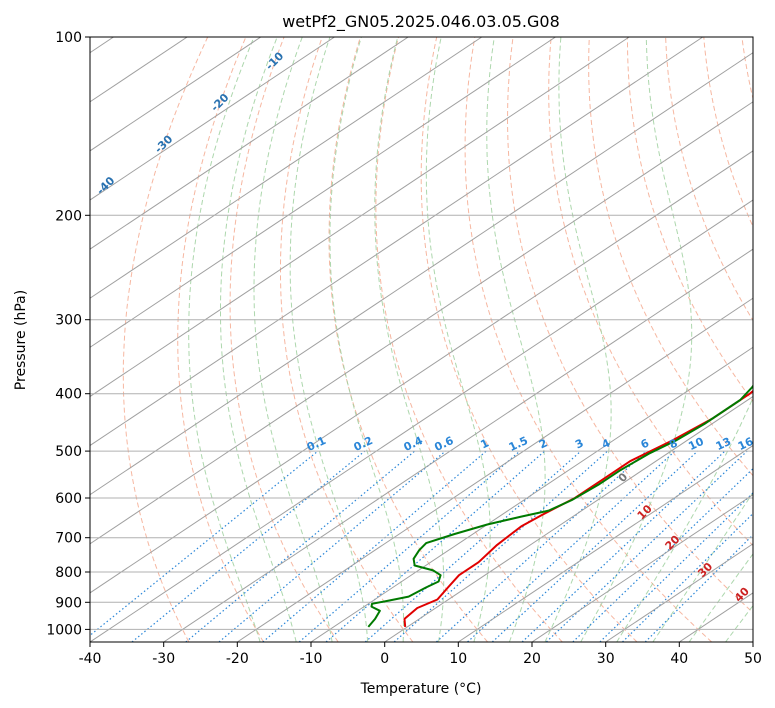  I want to click on chart-title: wetPf2_GN05.2025.046.03.05.G08, so click(421, 22).